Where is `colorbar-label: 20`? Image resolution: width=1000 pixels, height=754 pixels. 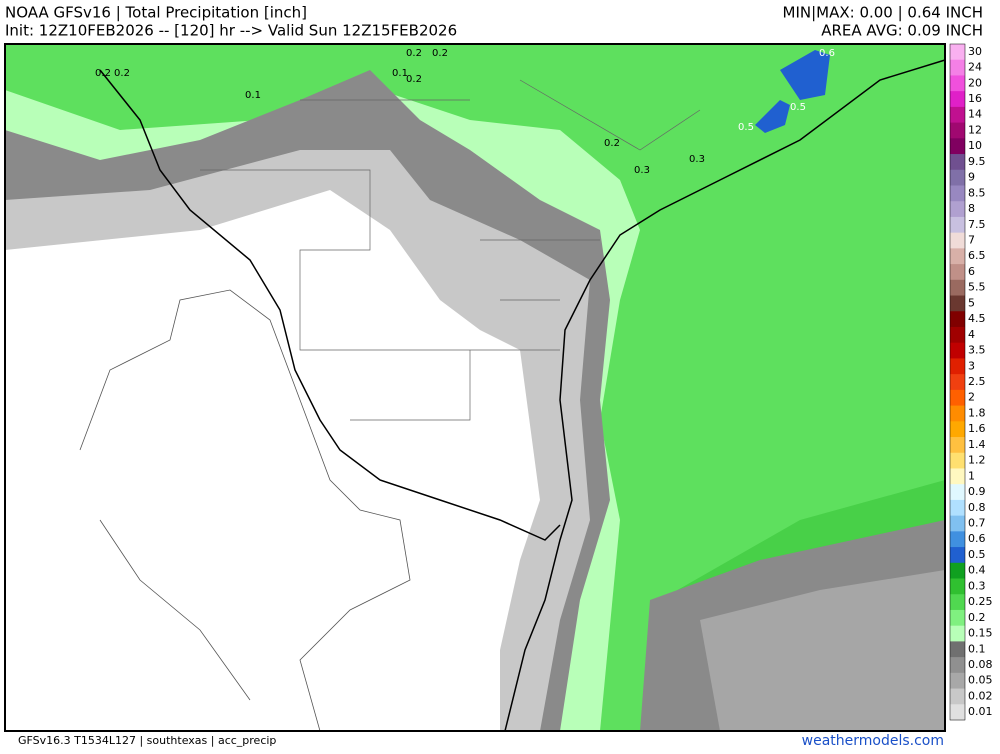 colorbar-label: 20 is located at coordinates (975, 82).